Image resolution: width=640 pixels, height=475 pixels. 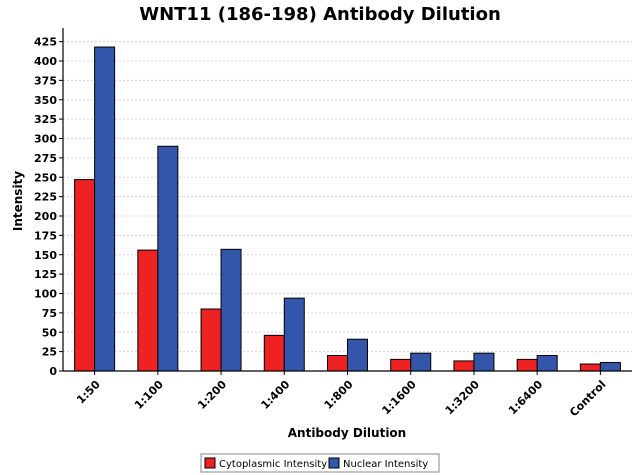 I want to click on y-tick-label: 50, so click(x=50, y=332).